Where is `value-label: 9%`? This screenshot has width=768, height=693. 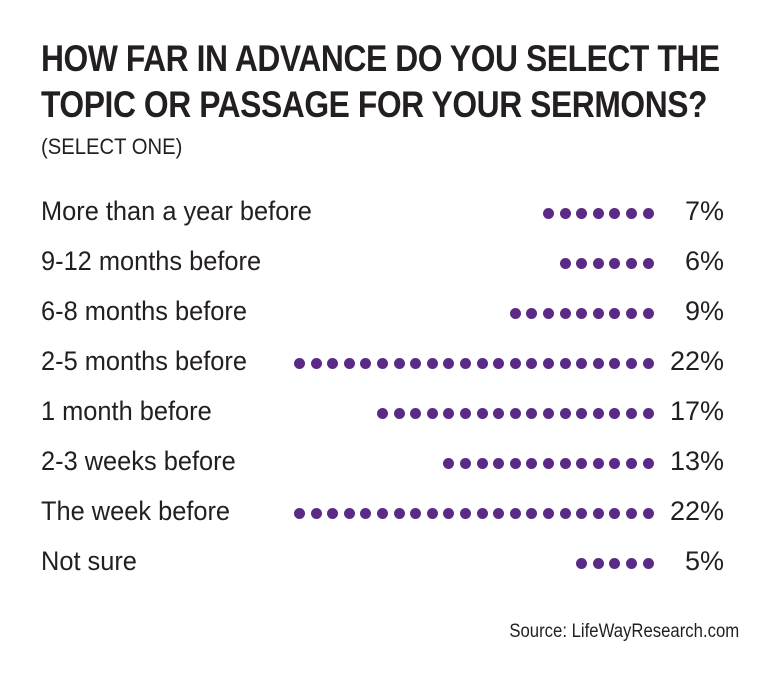
value-label: 9% is located at coordinates (704, 311).